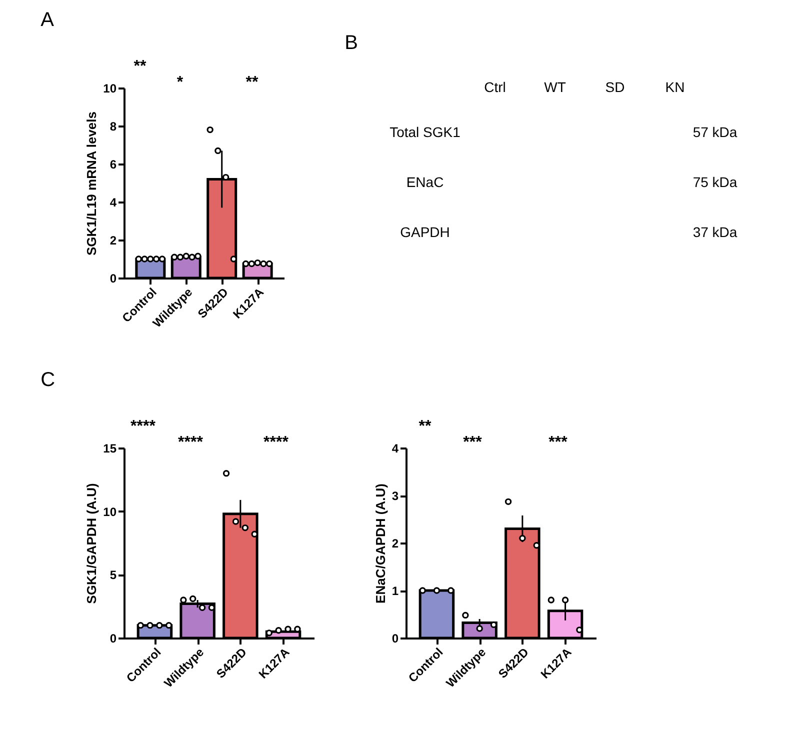  I want to click on y-tick-label: 1, so click(395, 591).